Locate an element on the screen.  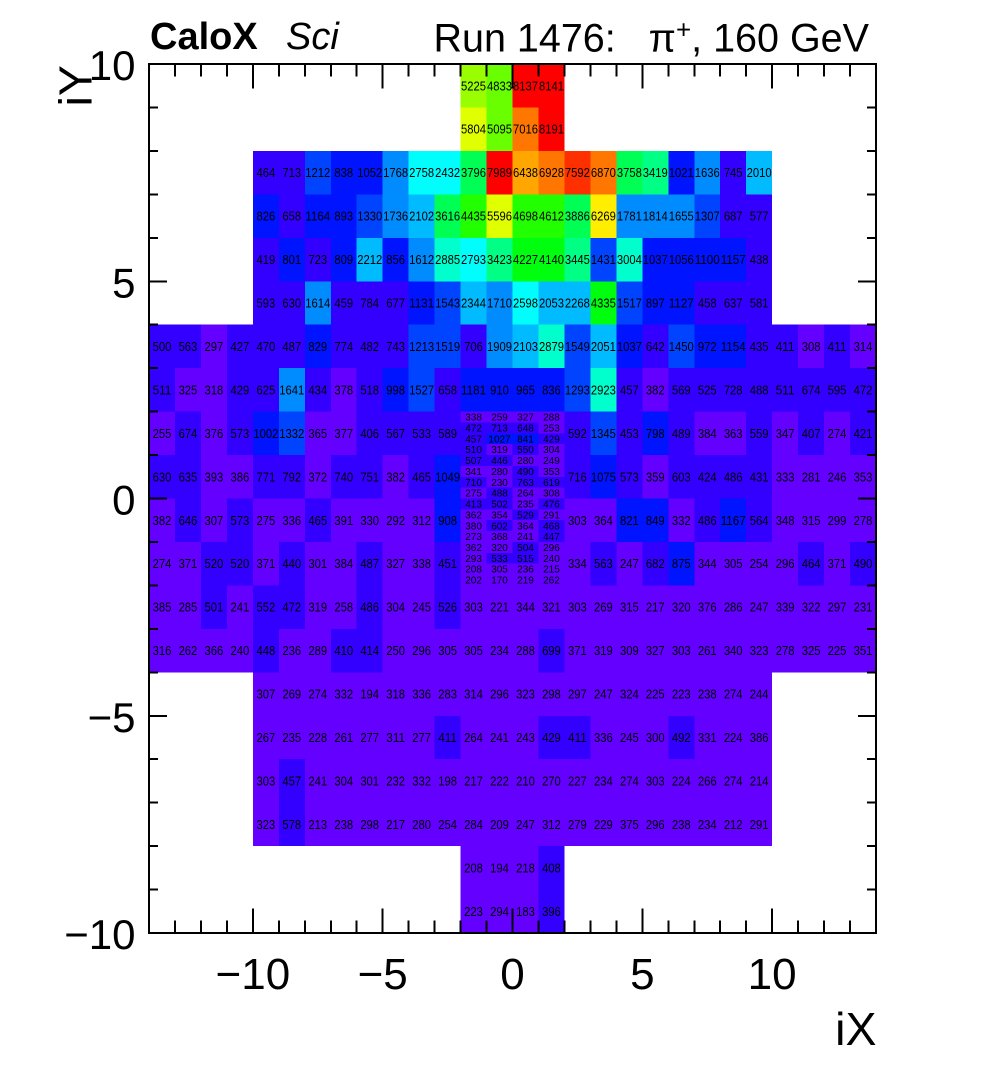
svg-text: 1710 is located at coordinates (499, 303).